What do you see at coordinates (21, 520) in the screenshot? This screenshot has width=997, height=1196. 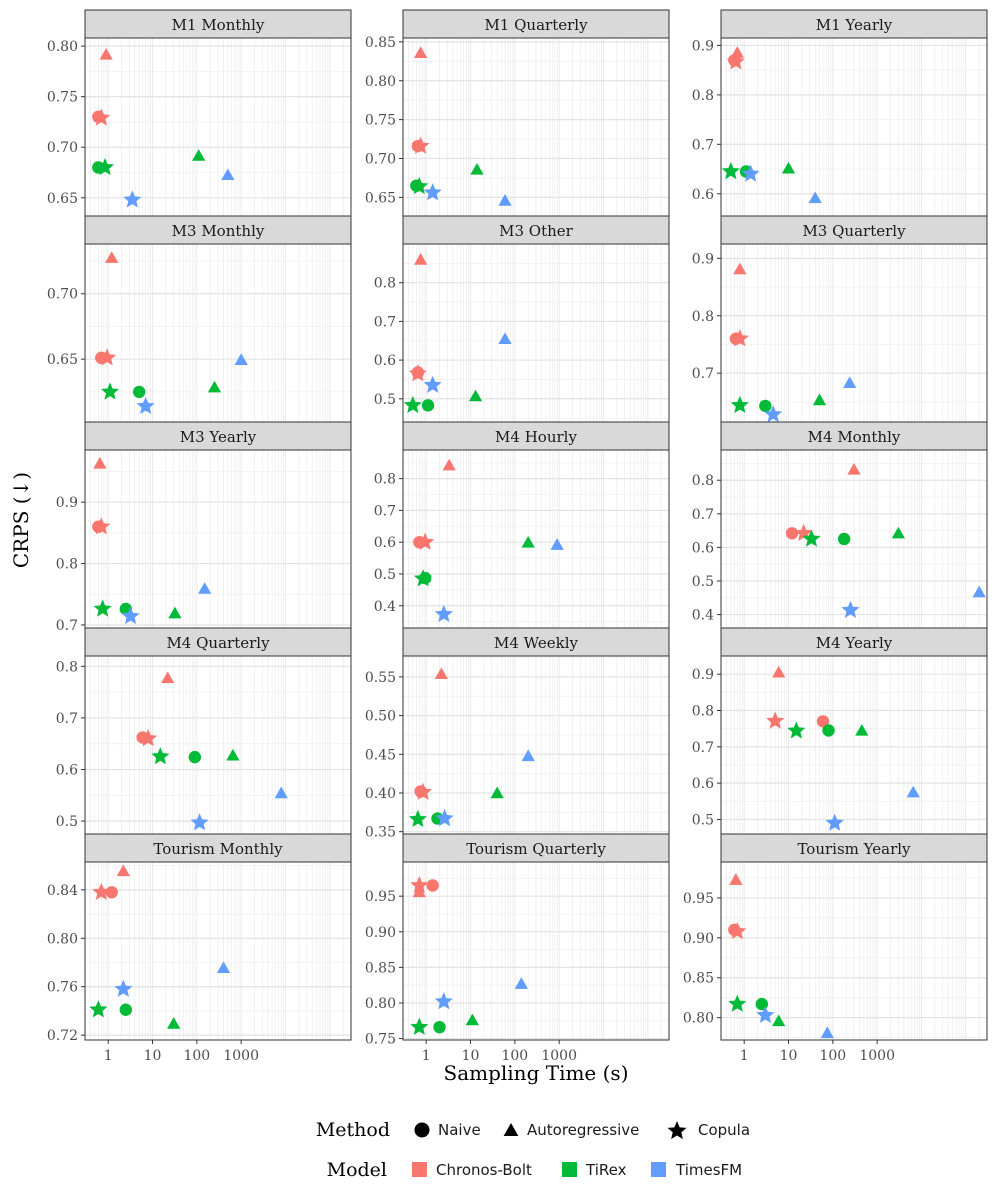 I see `y-axis-title: CRPS (↓)` at bounding box center [21, 520].